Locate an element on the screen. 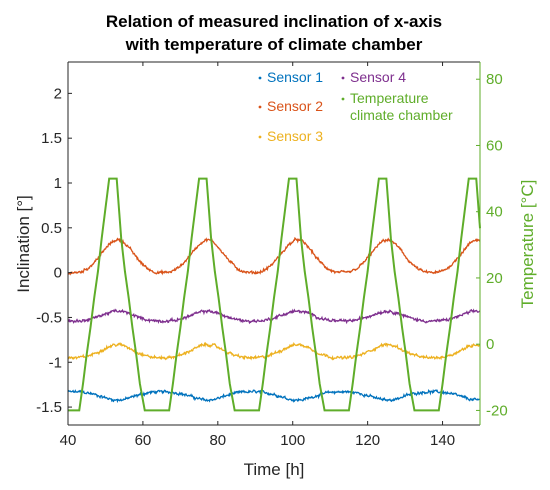 The width and height of the screenshot is (550, 490). legend-label: Sensor 4 is located at coordinates (378, 77).